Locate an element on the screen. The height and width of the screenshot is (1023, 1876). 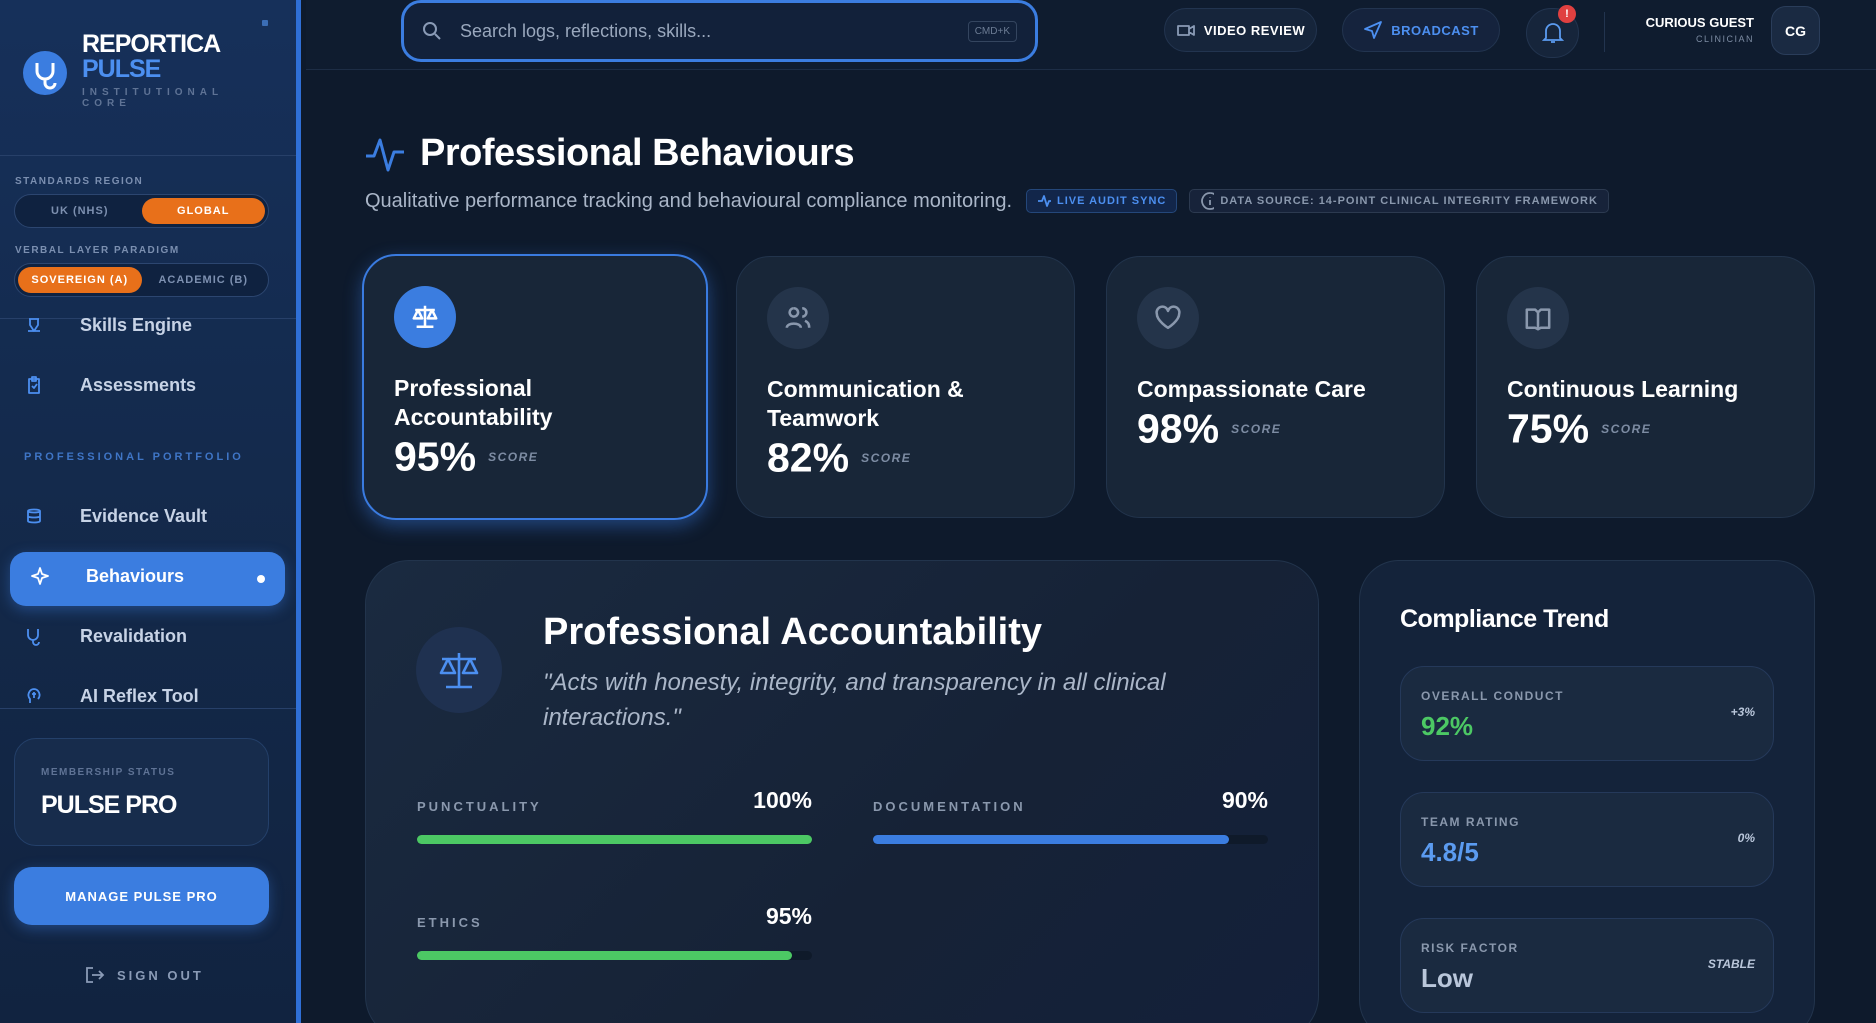
detail-icon is located at coordinates (459, 670).